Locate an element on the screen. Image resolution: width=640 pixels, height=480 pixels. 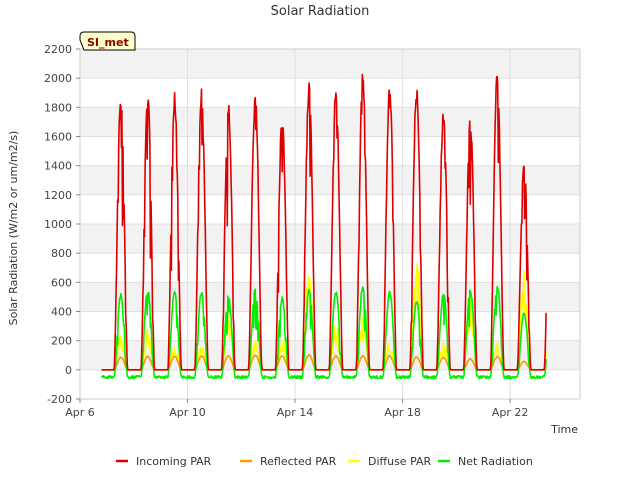
x-axis-ticks: Apr 6 Apr 10 Apr 14 Apr 18 Apr 22 is located at coordinates (296, 409).